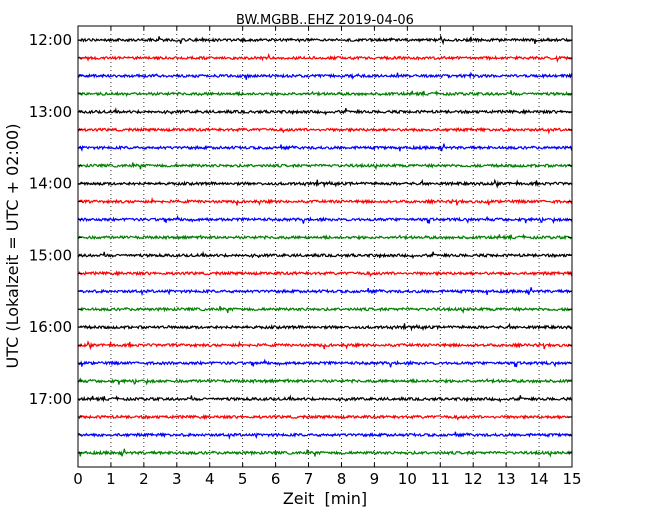 The width and height of the screenshot is (650, 520). Describe the element at coordinates (375, 479) in the screenshot. I see `x-tick-label: 9` at that location.